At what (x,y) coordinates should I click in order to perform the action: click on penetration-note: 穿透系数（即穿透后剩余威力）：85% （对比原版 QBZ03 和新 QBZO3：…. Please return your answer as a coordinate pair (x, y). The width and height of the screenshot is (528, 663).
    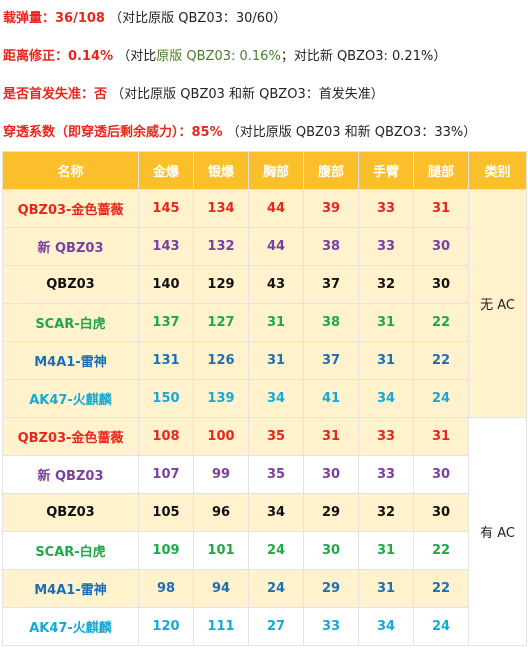
    Looking at the image, I should click on (239, 130).